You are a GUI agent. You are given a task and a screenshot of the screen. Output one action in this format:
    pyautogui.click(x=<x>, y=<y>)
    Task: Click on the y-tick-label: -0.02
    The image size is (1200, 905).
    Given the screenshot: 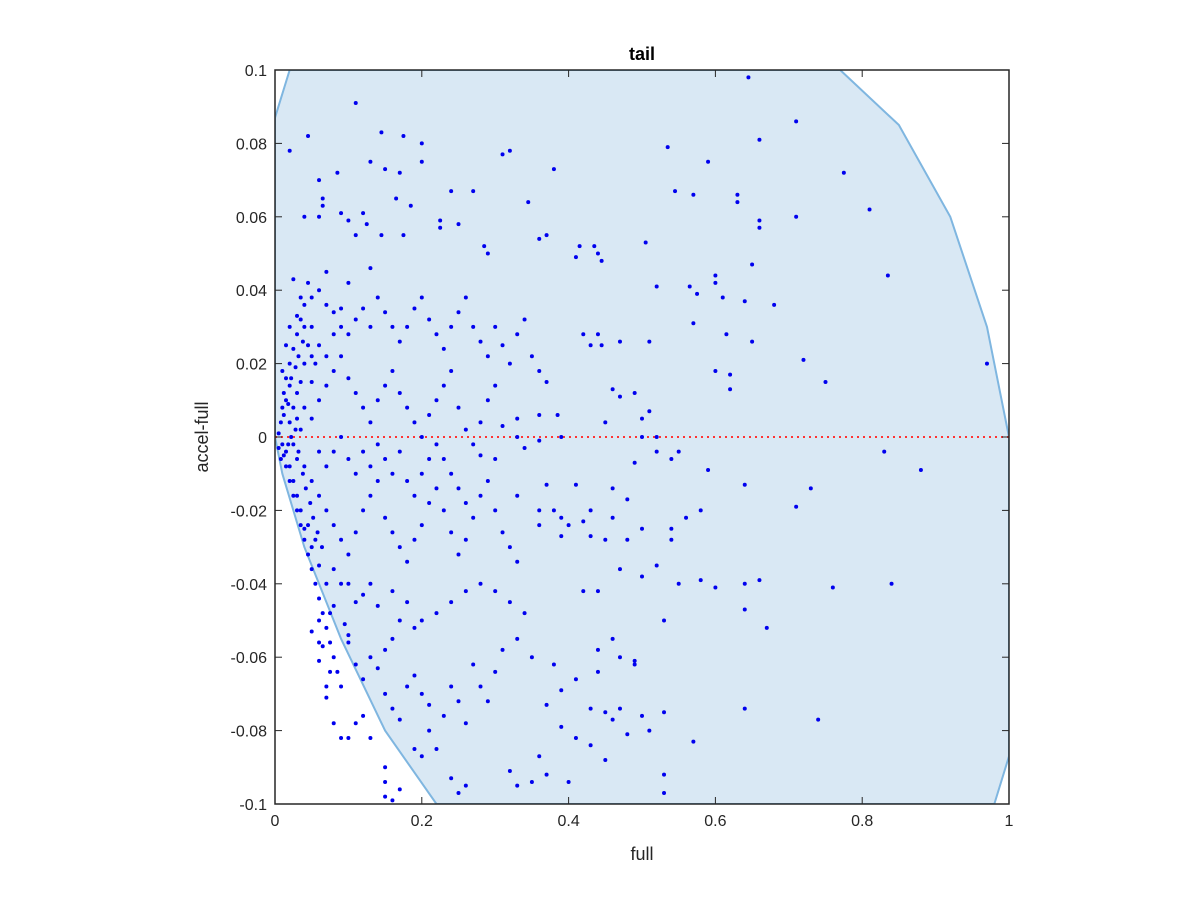 What is the action you would take?
    pyautogui.click(x=249, y=511)
    